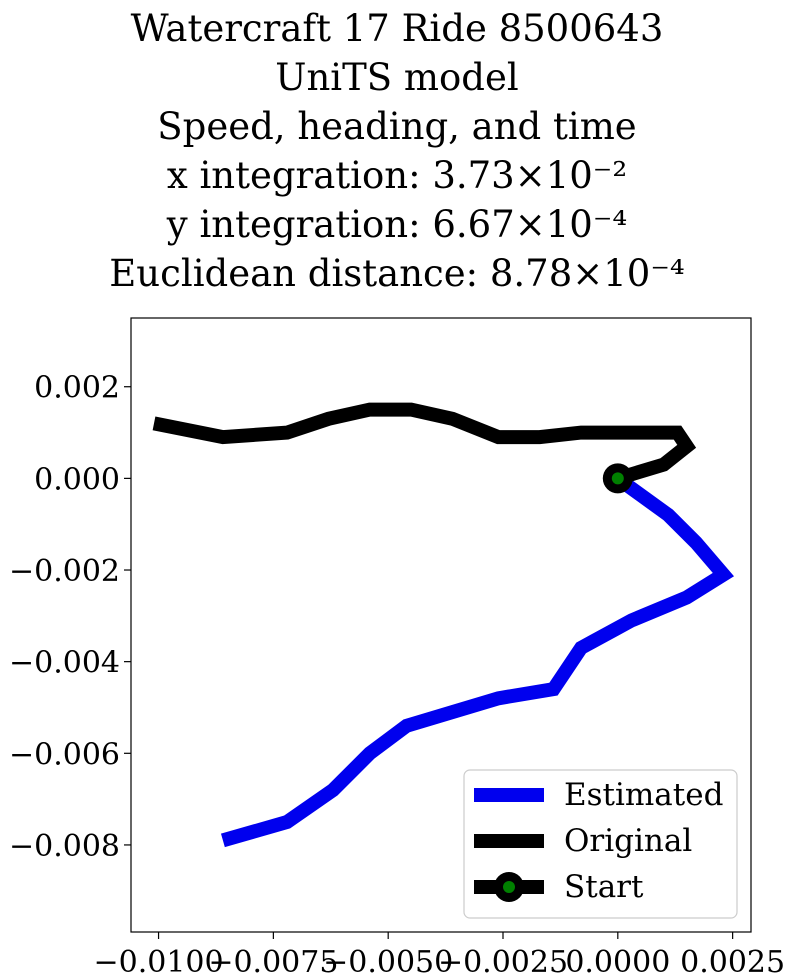 This screenshot has height=980, width=794. I want to click on x-tick-label: −0.0100, so click(159, 962).